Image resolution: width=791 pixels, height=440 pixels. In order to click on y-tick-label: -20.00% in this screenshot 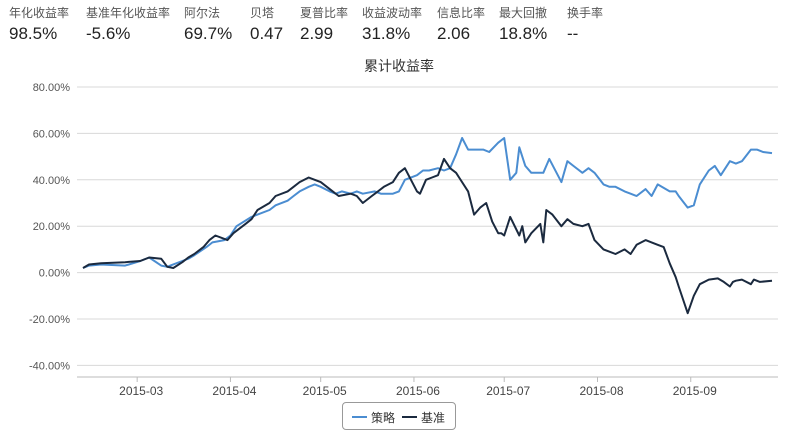, I will do `click(49, 320)`.